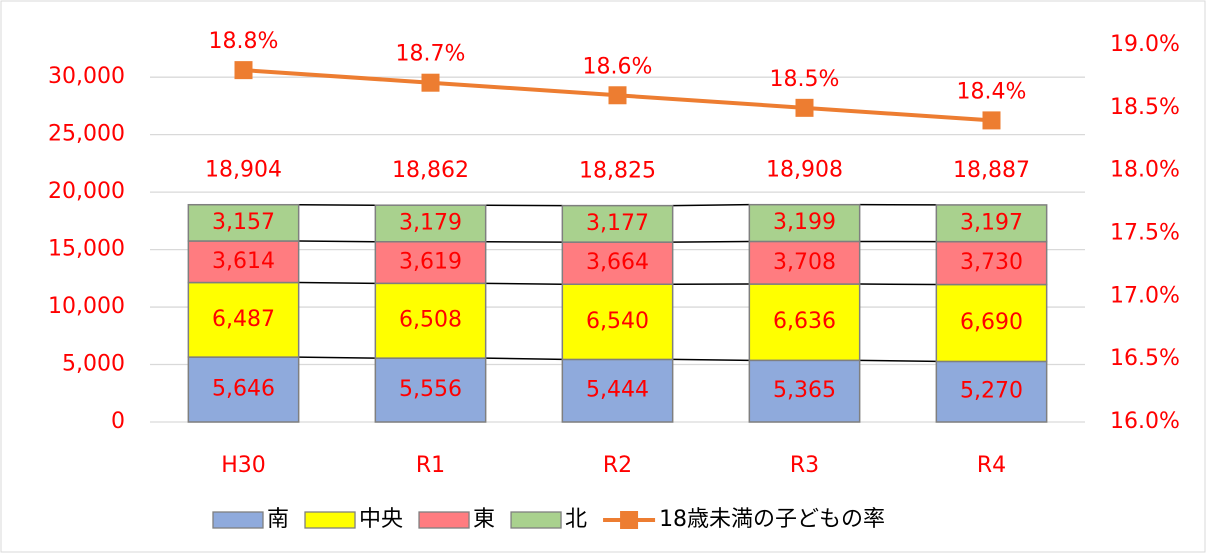 This screenshot has width=1208, height=559. I want to click on line-label: 18.7%, so click(431, 54).